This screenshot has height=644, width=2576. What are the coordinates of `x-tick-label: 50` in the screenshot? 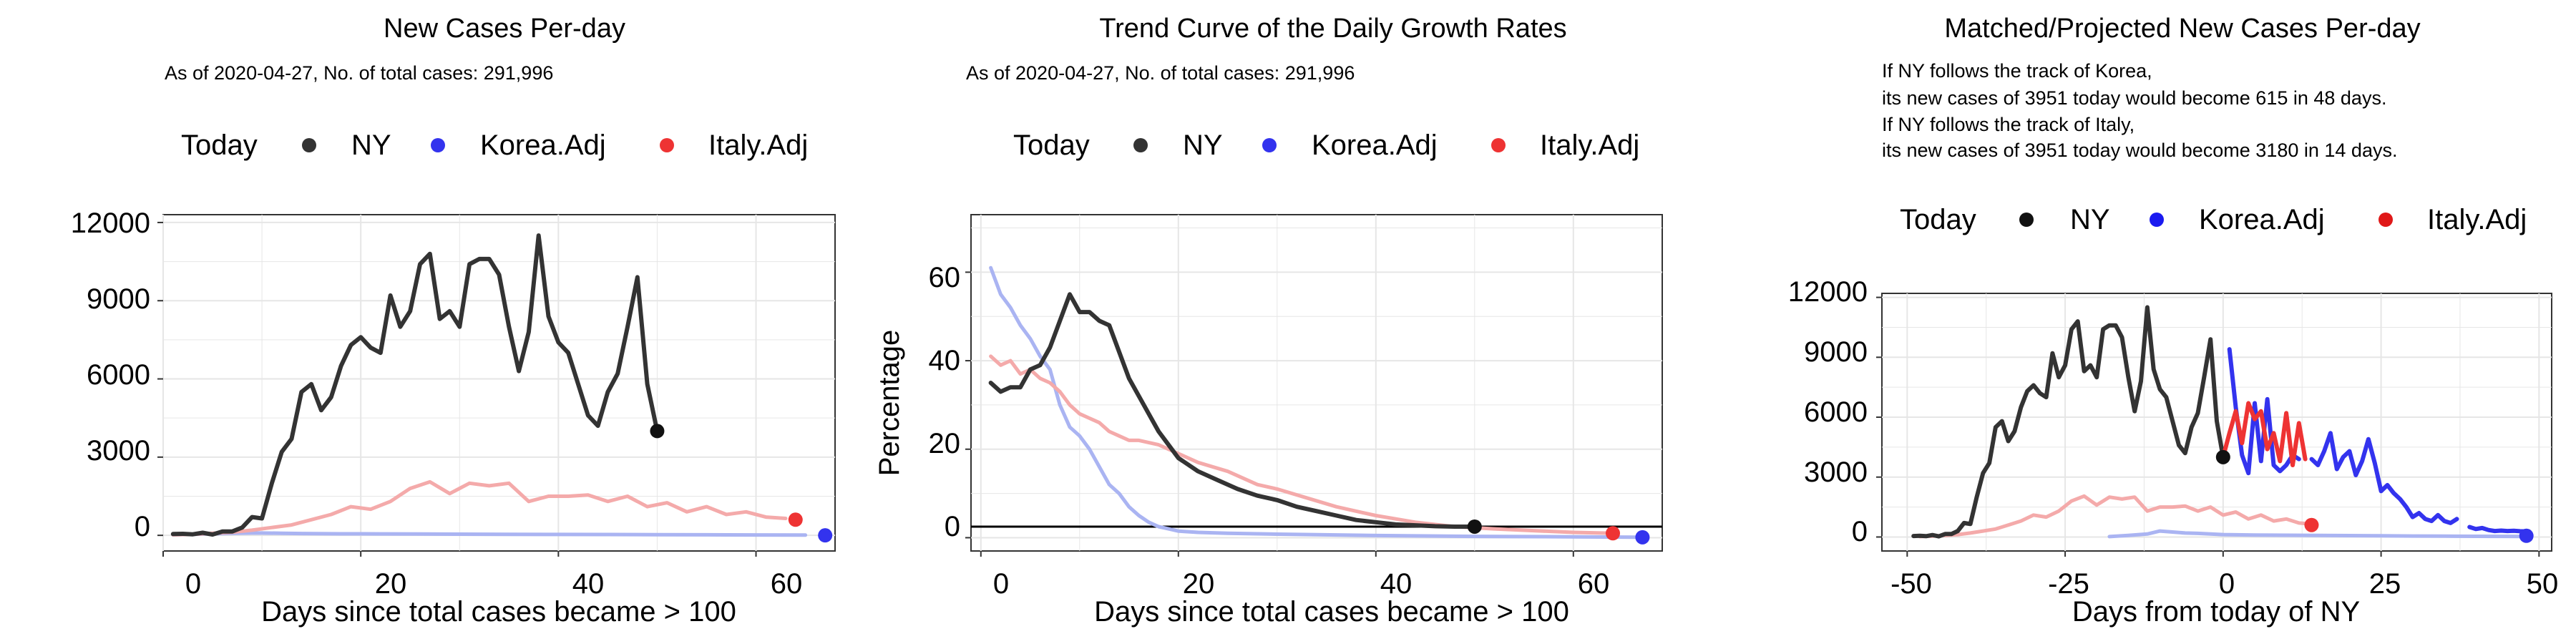 It's located at (2543, 584).